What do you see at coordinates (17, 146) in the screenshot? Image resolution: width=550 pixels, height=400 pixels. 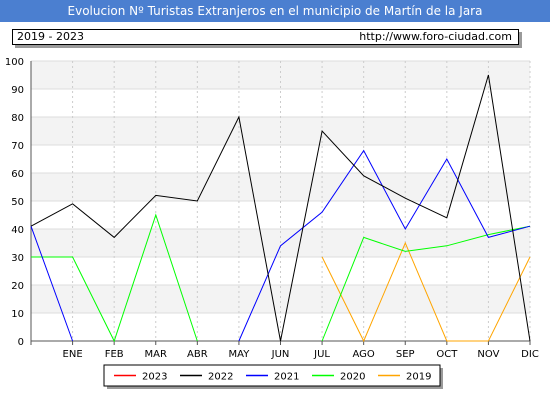 I see `y-tick-label: 70` at bounding box center [17, 146].